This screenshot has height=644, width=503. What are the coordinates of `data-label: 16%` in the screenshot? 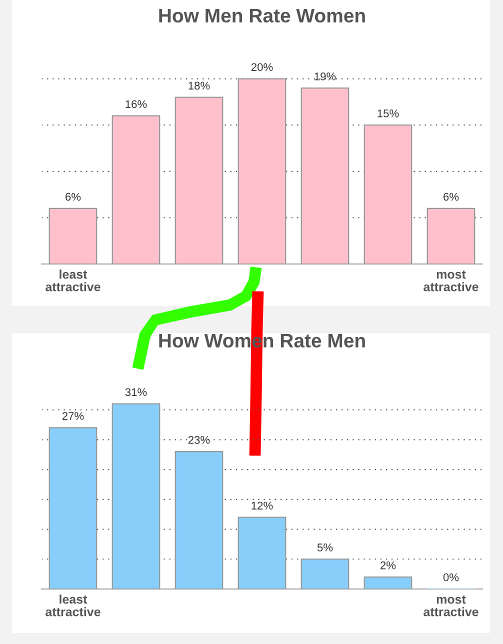 It's located at (136, 104).